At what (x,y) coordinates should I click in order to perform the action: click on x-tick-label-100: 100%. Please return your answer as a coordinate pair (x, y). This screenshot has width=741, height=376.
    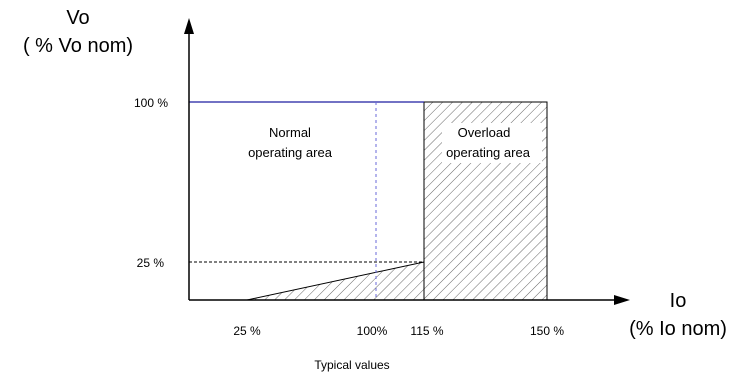
    Looking at the image, I should click on (372, 331).